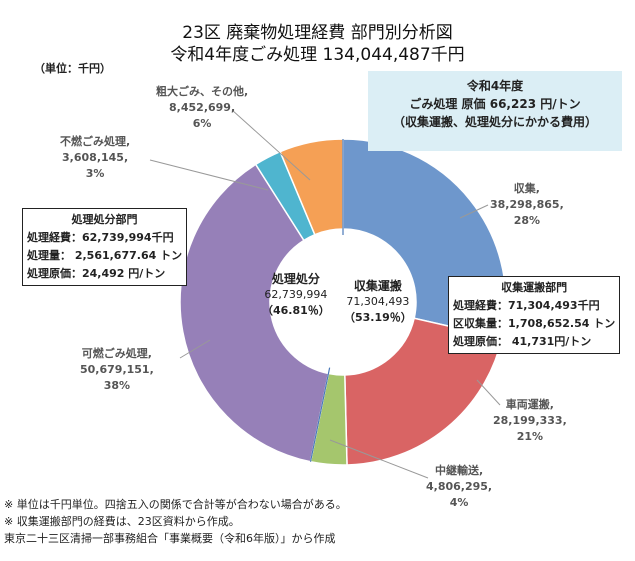  I want to click on disposal-box-cost: 処理経費：62,739,994千円, so click(100, 237).